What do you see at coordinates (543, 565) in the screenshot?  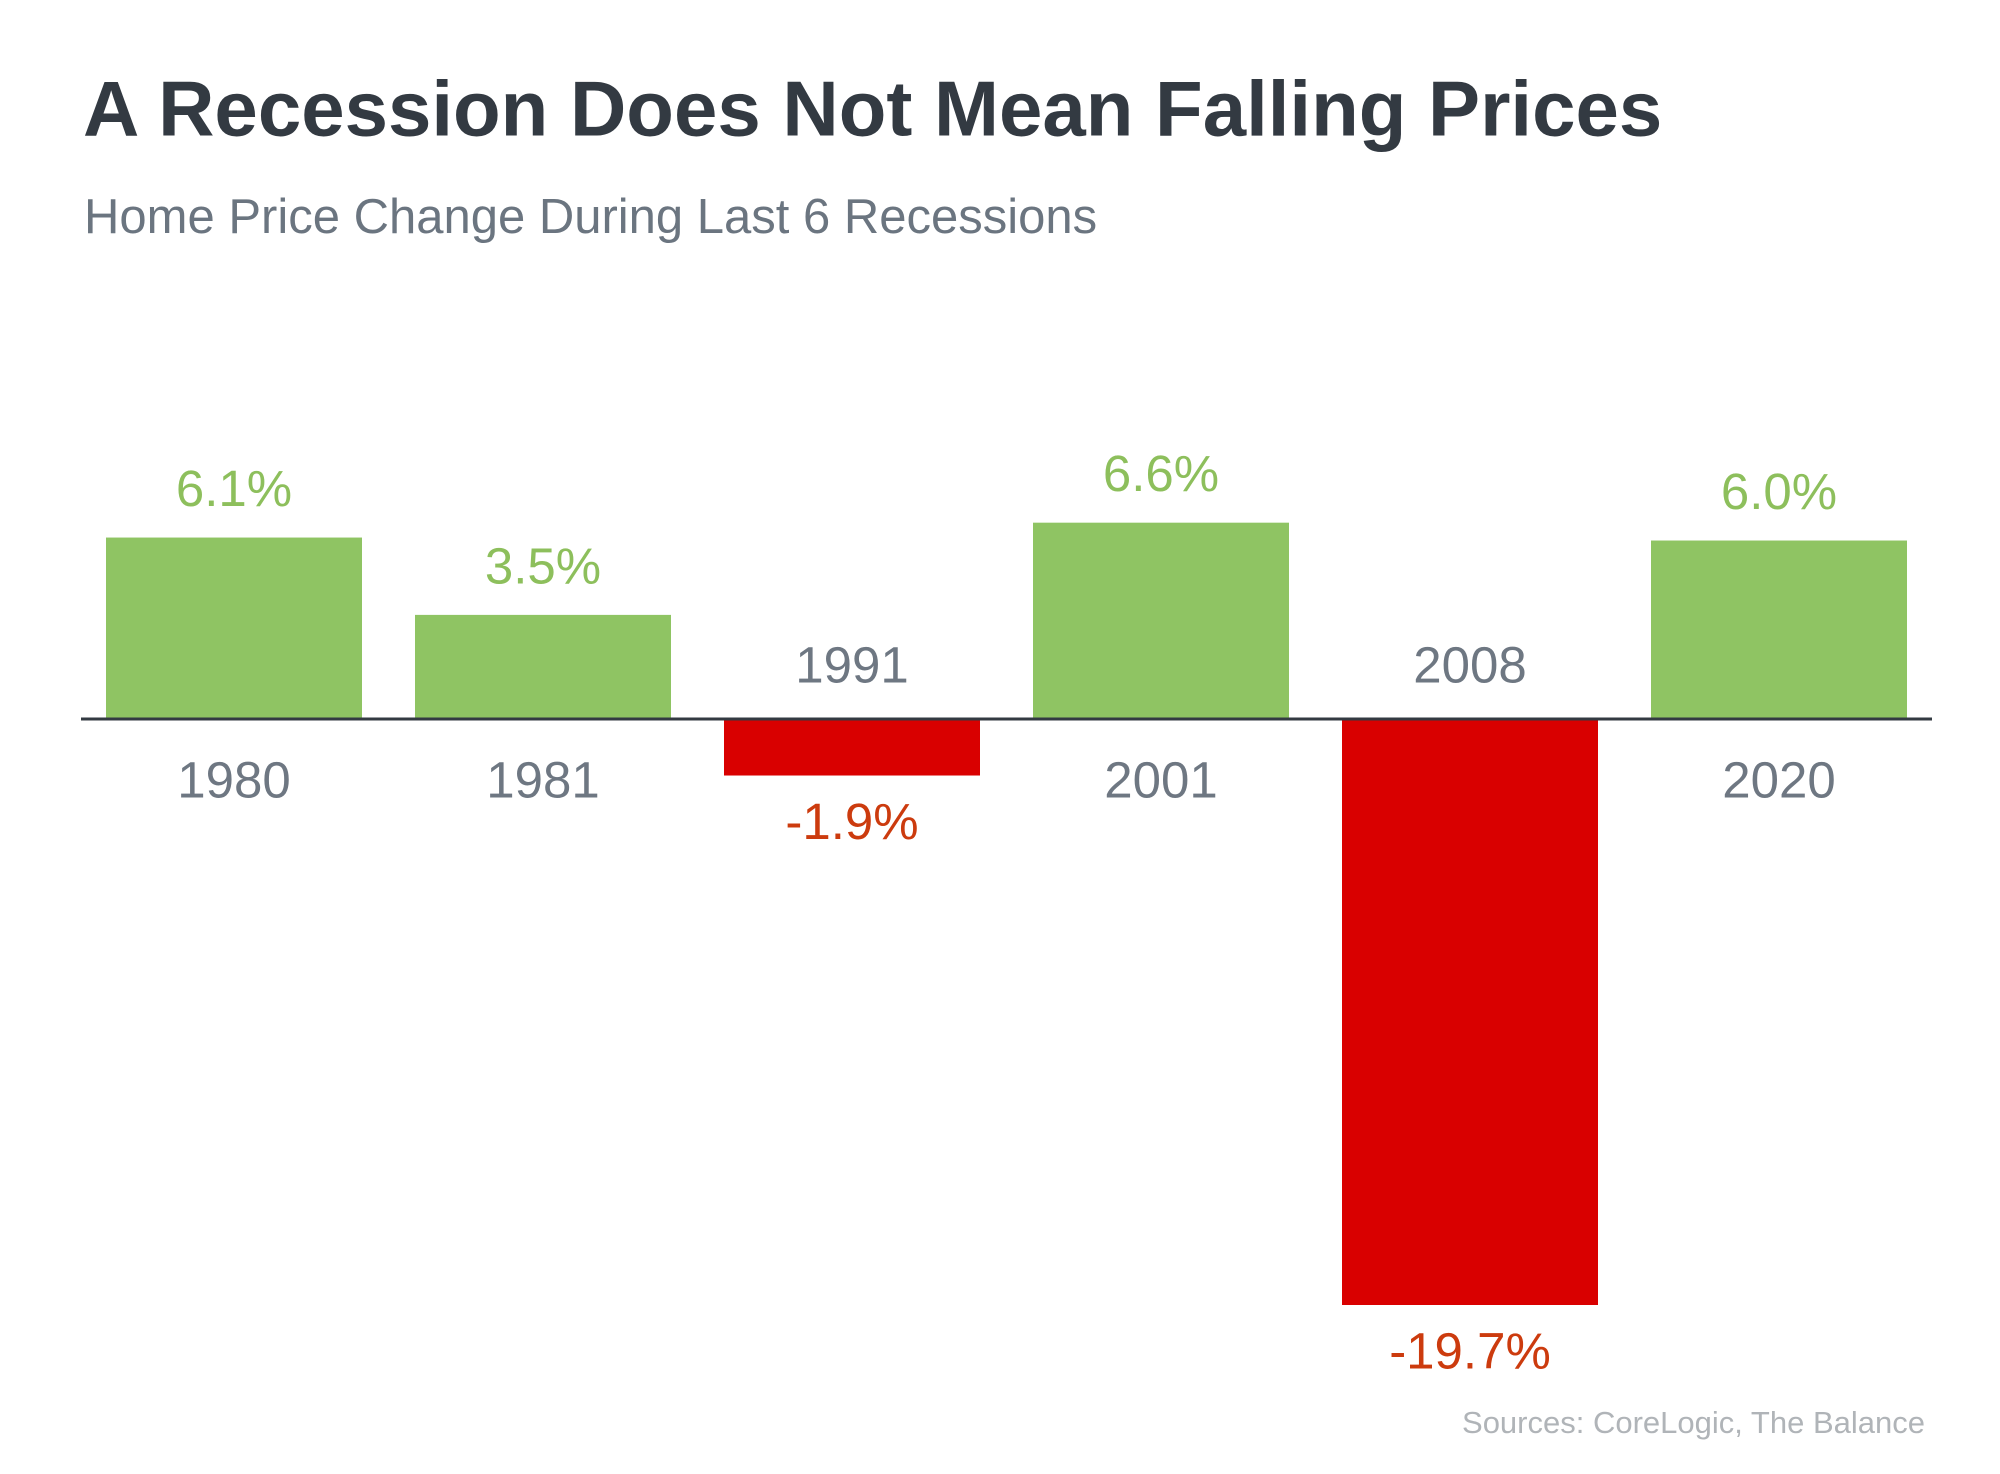 I see `data-label: 3.5%` at bounding box center [543, 565].